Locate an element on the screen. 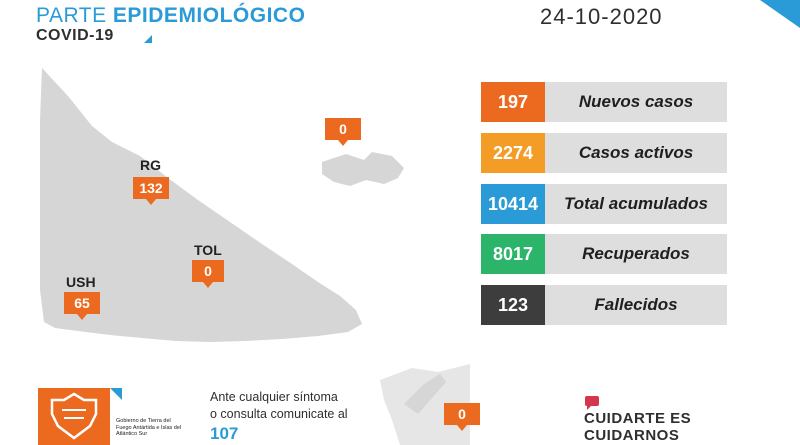  stat-row-recuperados: 8017 Recuperados is located at coordinates (604, 254).